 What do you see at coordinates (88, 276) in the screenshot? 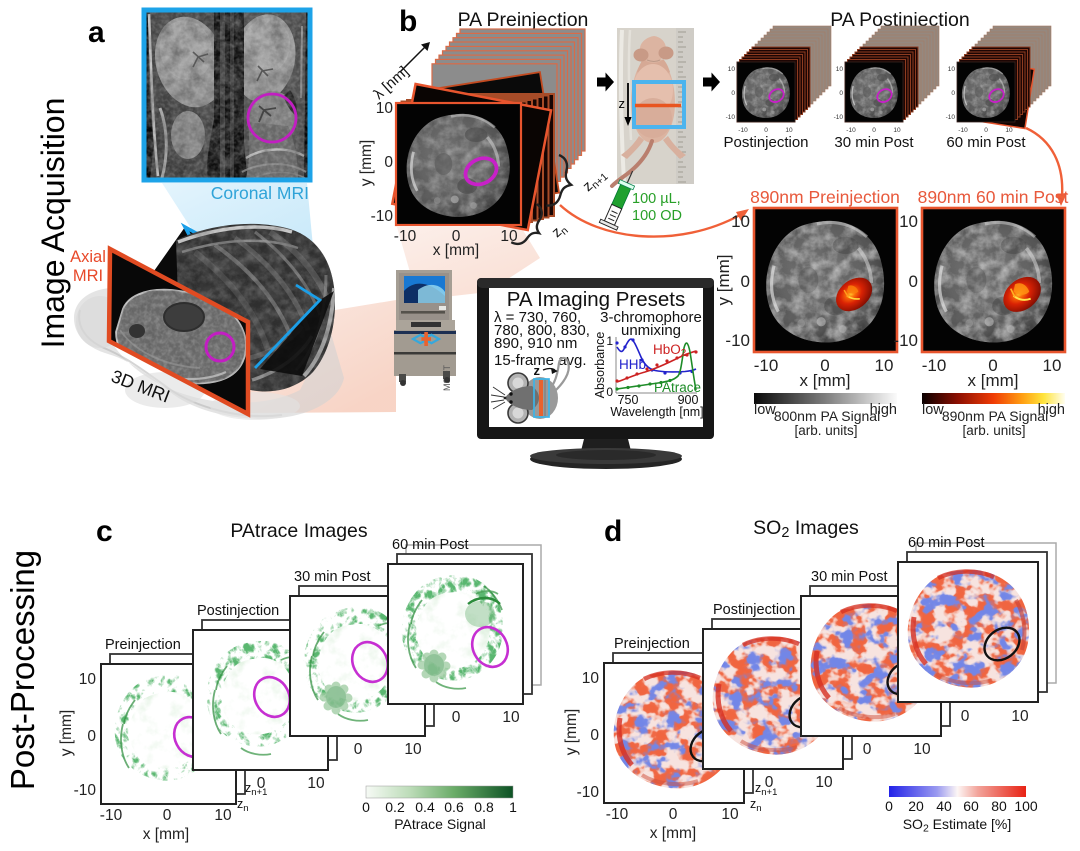
I see `svg-text: MRI` at bounding box center [88, 276].